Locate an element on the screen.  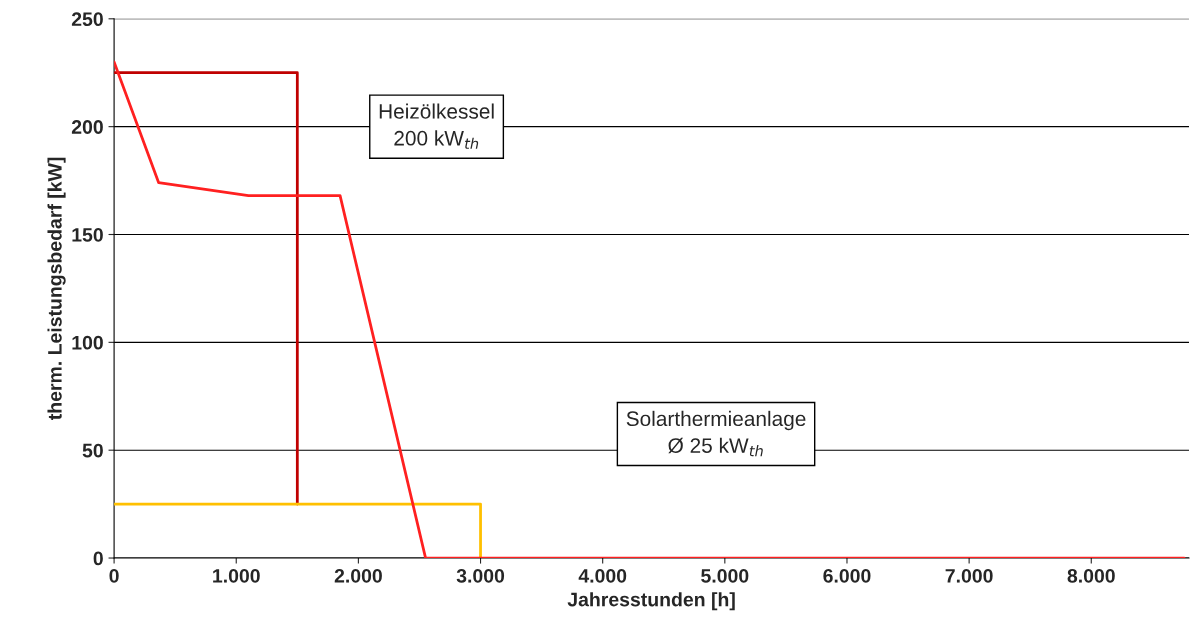
annotation: Solarthermieanlage Ø 25 kW$_{th}$ is located at coordinates (716, 433).